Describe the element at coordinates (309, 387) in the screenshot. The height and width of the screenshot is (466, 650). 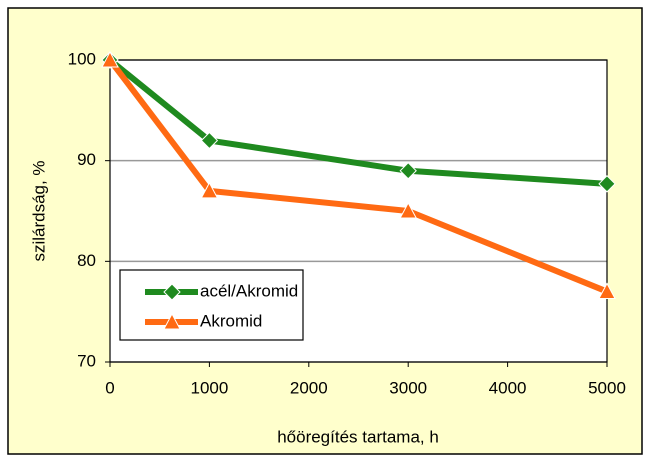
I see `x-tick-label: 2000` at that location.